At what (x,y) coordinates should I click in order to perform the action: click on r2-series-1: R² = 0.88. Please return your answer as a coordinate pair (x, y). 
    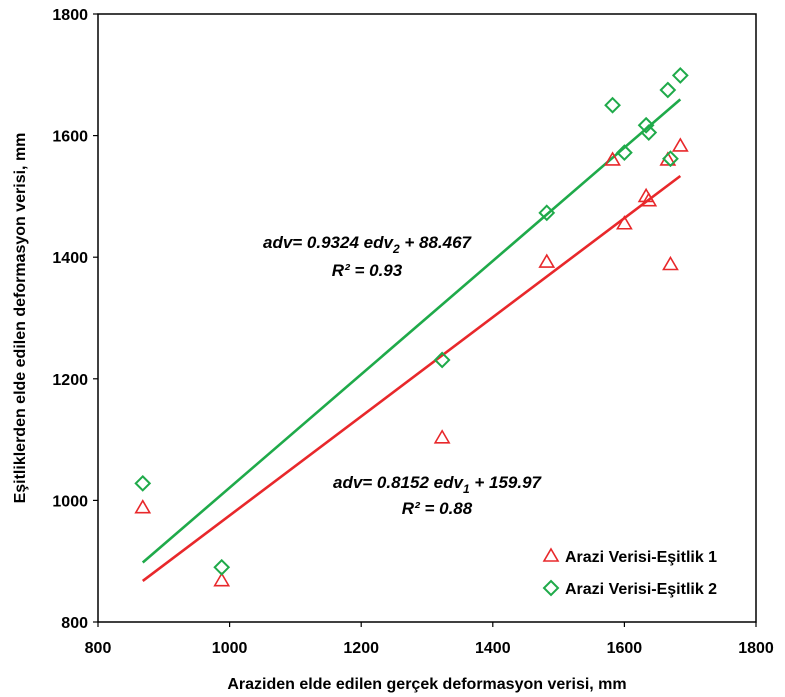
    Looking at the image, I should click on (437, 508).